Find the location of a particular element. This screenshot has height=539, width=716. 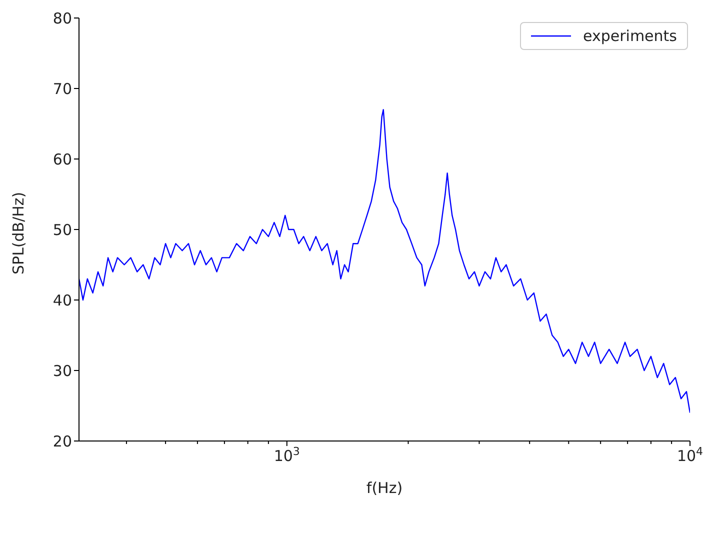

y-tick-label: 60 is located at coordinates (62, 159).